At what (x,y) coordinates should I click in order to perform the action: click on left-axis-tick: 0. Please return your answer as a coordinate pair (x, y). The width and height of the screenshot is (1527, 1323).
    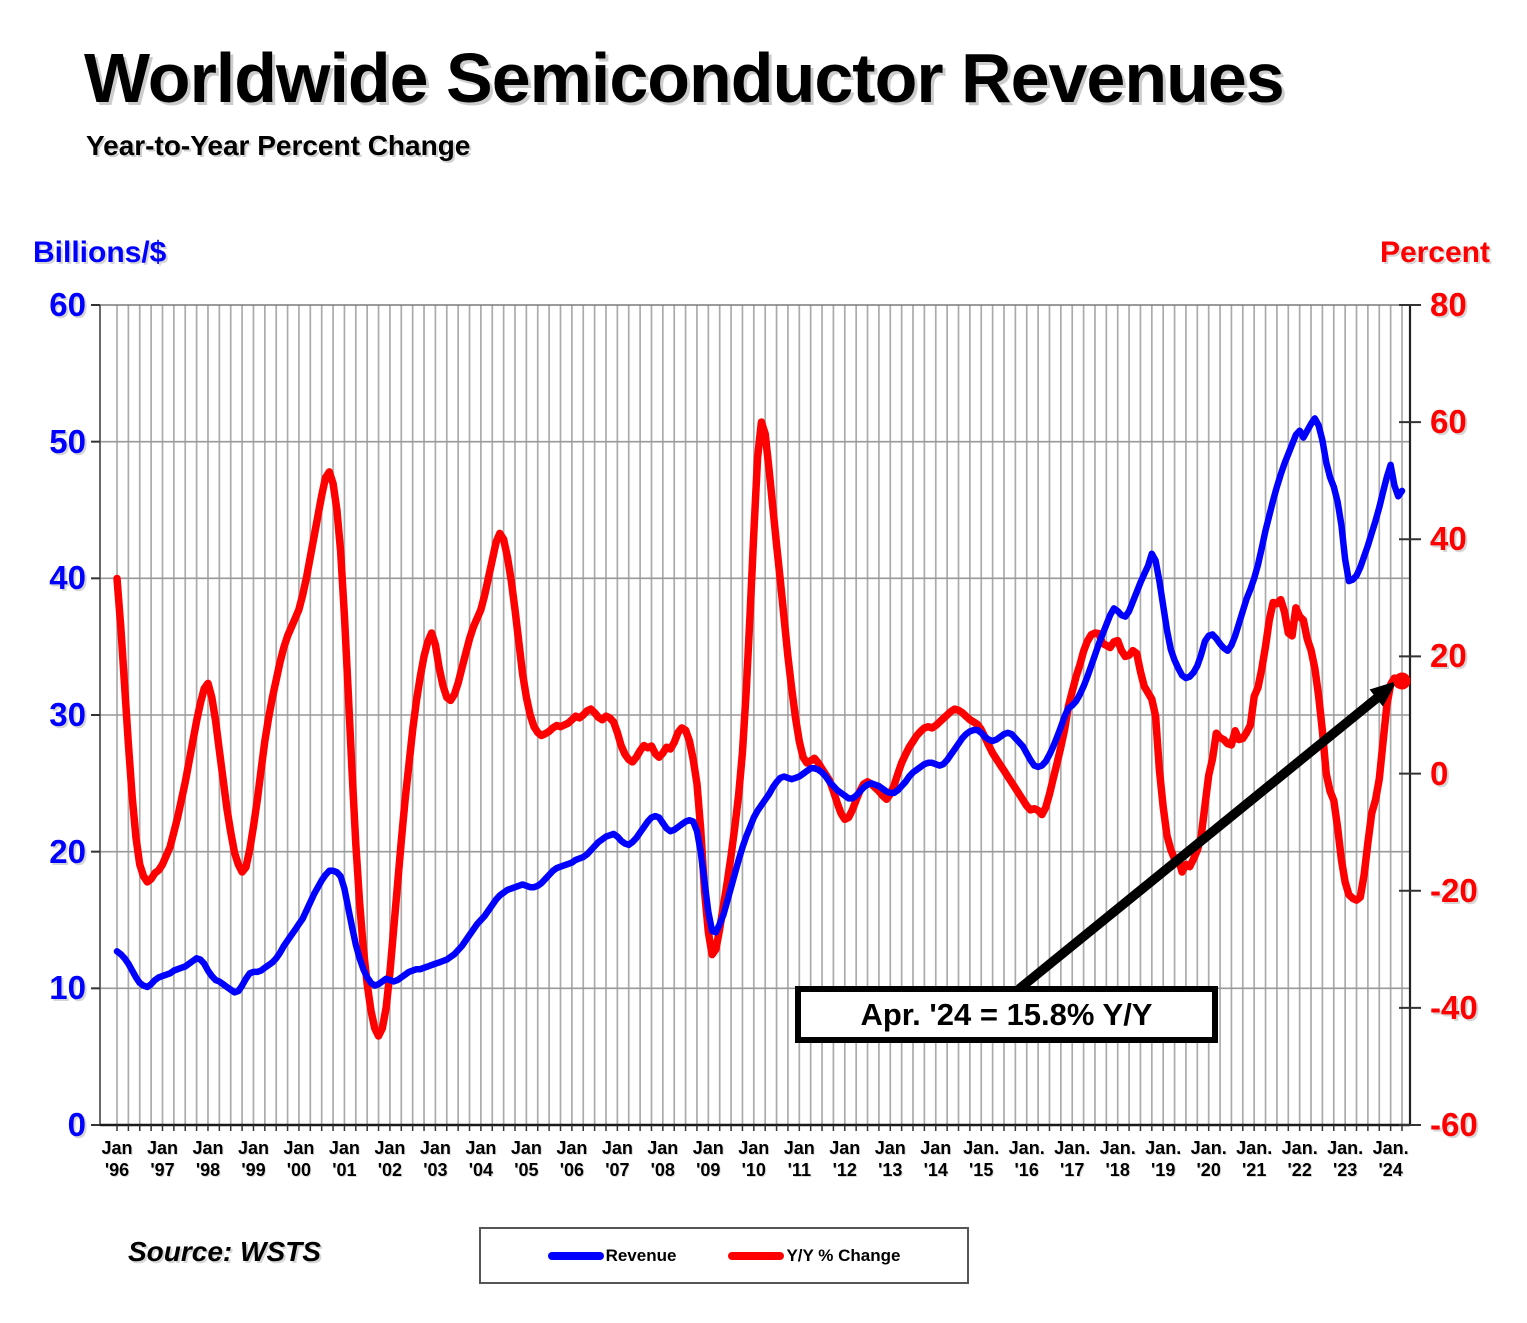
    Looking at the image, I should click on (76, 1124).